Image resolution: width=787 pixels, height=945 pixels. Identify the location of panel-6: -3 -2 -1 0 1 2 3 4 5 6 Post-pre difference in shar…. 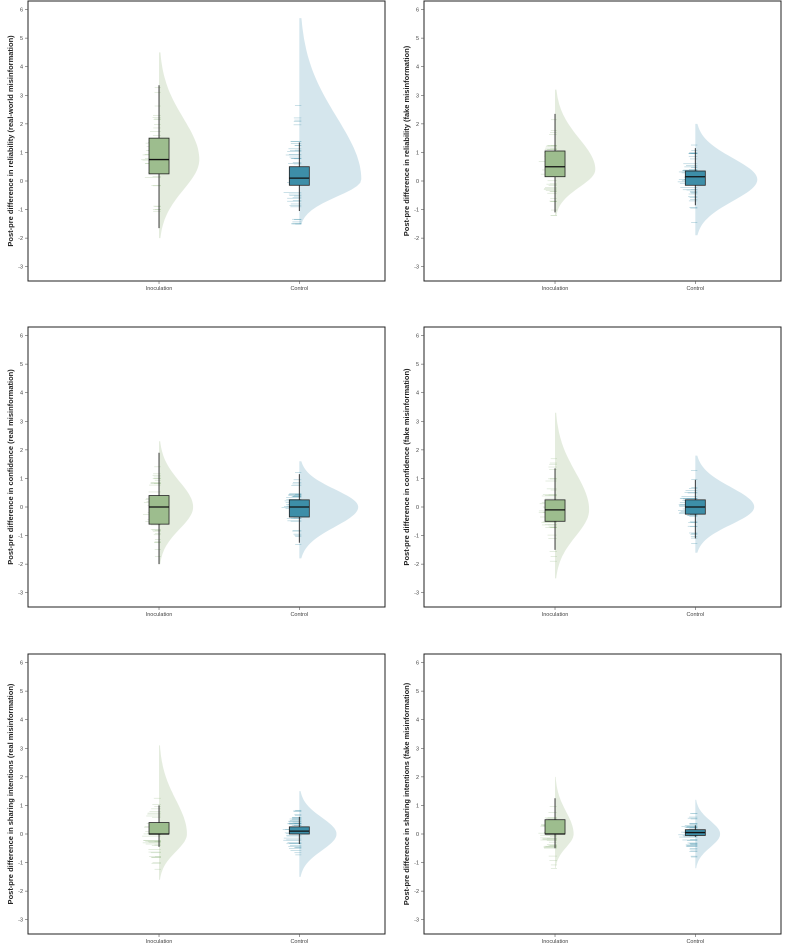
(592, 799).